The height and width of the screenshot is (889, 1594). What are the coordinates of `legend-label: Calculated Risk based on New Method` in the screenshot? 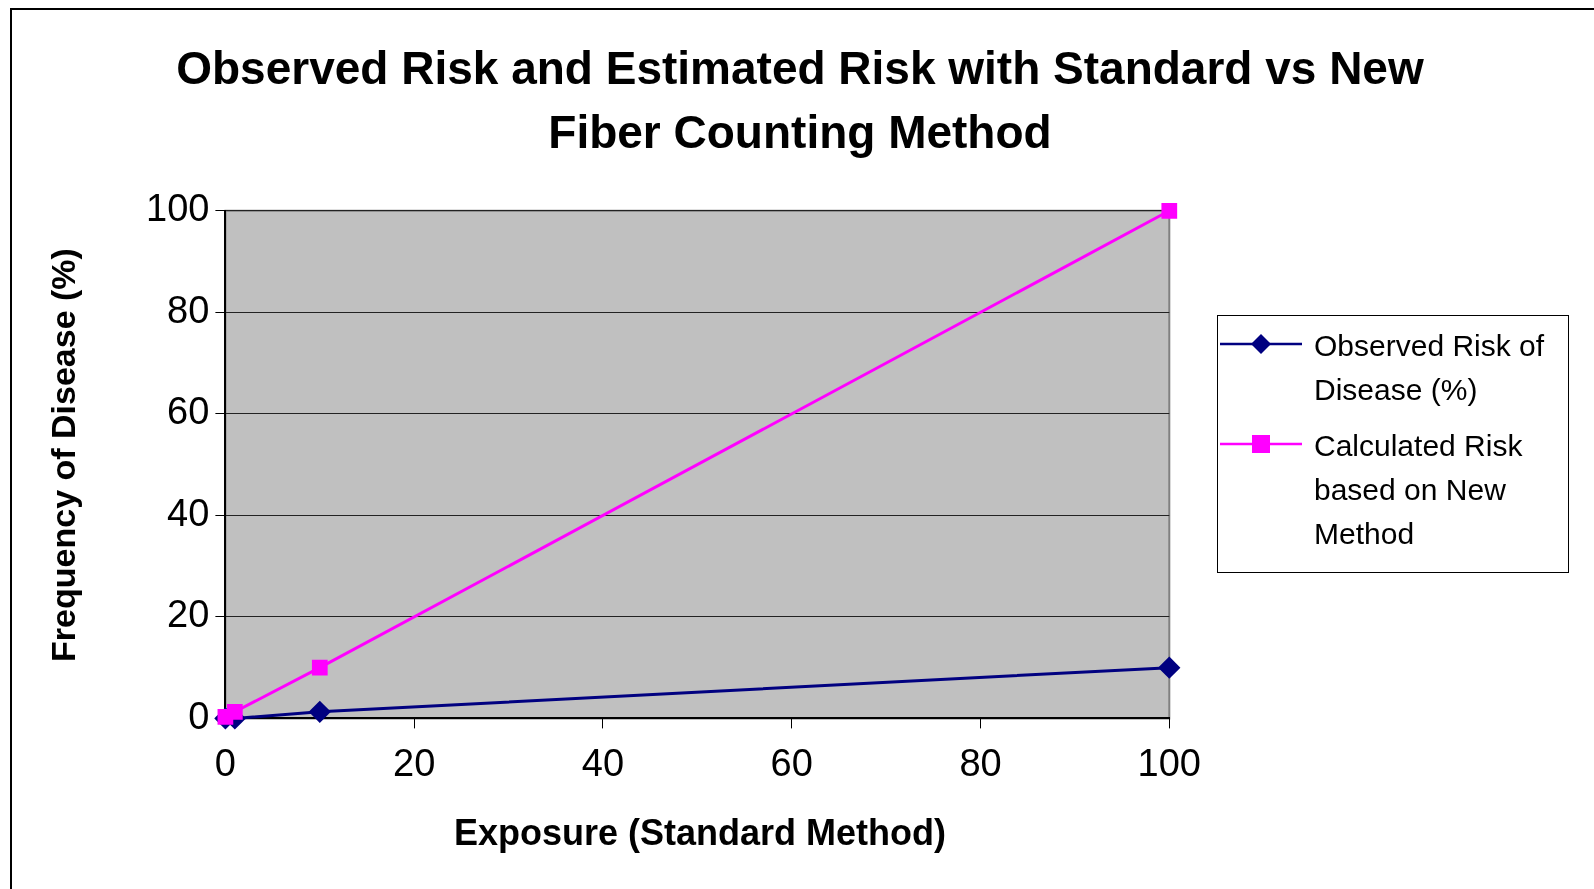 It's located at (1419, 490).